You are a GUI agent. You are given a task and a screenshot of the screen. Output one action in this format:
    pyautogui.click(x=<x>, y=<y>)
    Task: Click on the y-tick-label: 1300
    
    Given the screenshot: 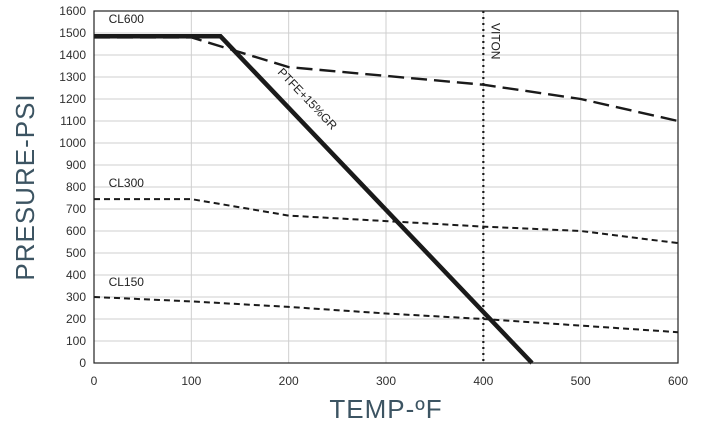 What is the action you would take?
    pyautogui.click(x=72, y=77)
    